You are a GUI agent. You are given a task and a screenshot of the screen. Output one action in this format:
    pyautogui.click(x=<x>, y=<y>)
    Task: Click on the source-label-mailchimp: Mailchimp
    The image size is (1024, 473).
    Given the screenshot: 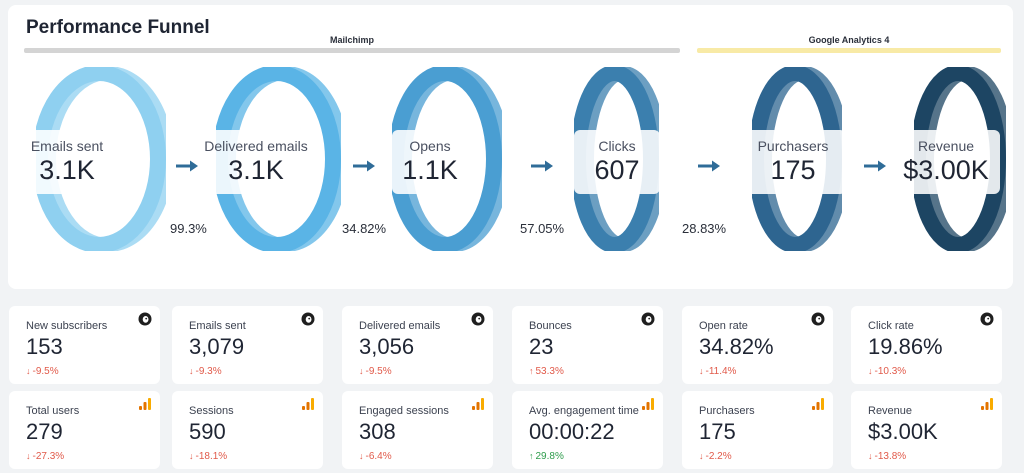 What is the action you would take?
    pyautogui.click(x=351, y=40)
    